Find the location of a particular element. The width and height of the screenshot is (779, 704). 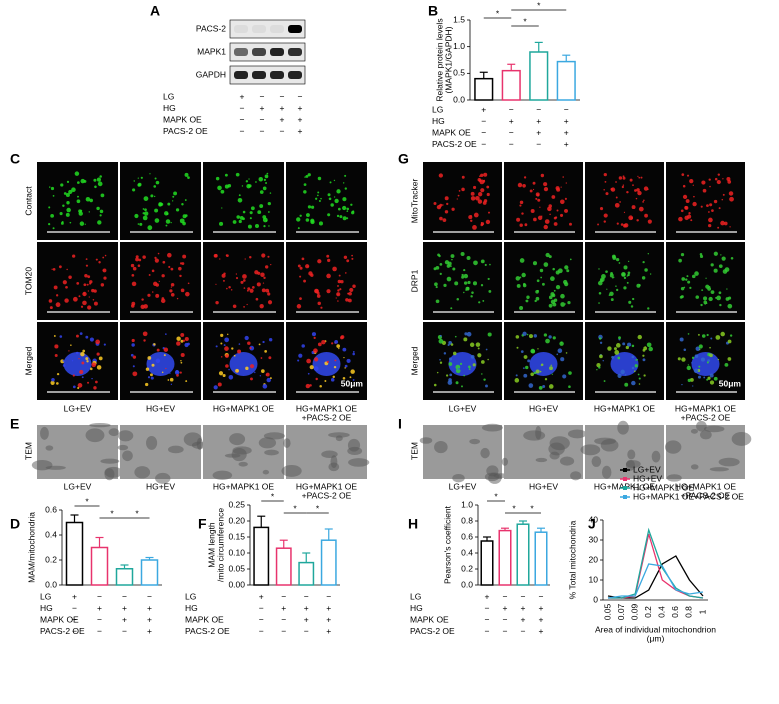

y-tick-label: 20 is located at coordinates (594, 559).